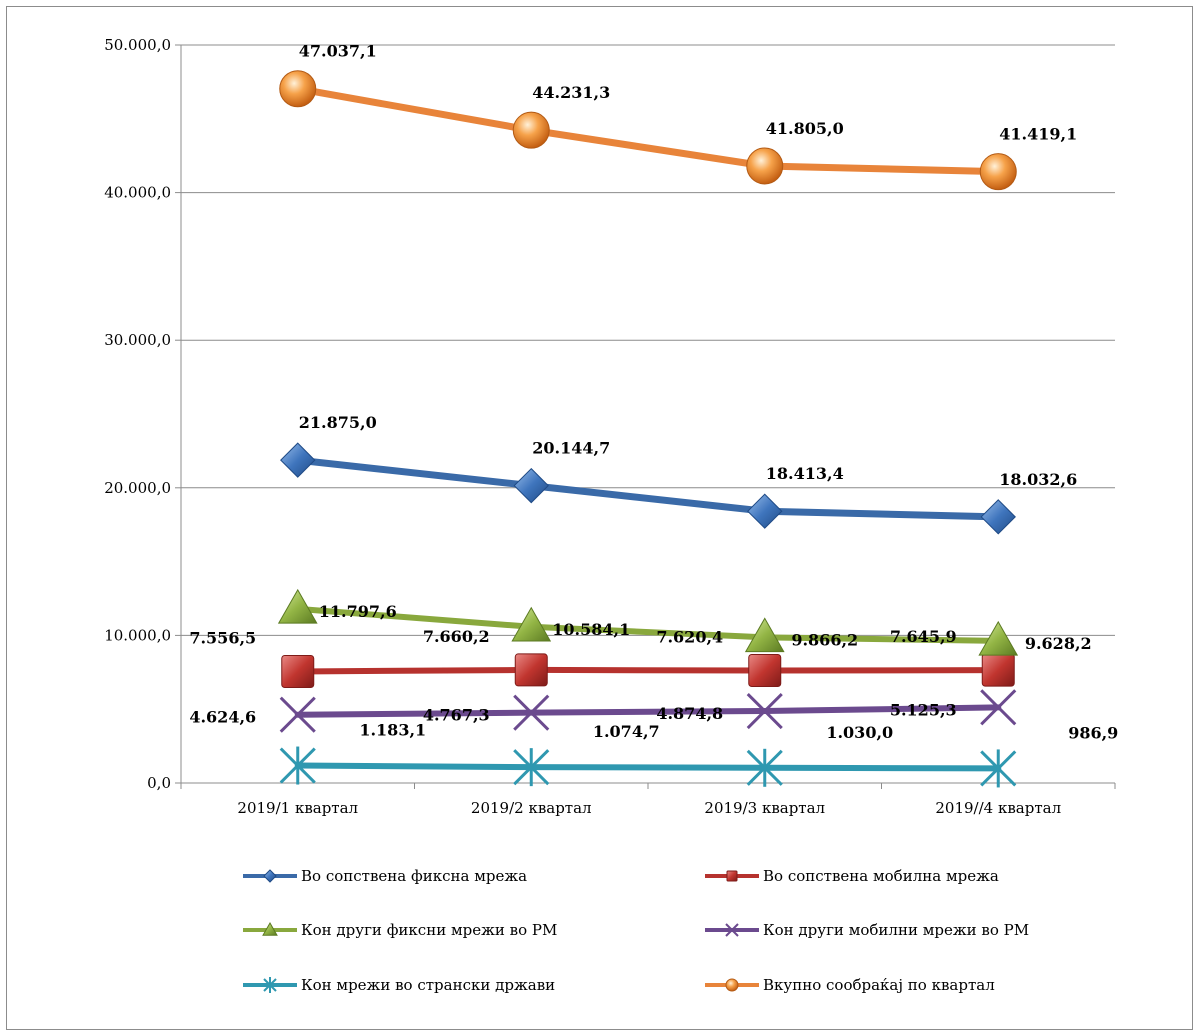  What do you see at coordinates (137, 635) in the screenshot?
I see `y-tick-label: 10.000,0` at bounding box center [137, 635].